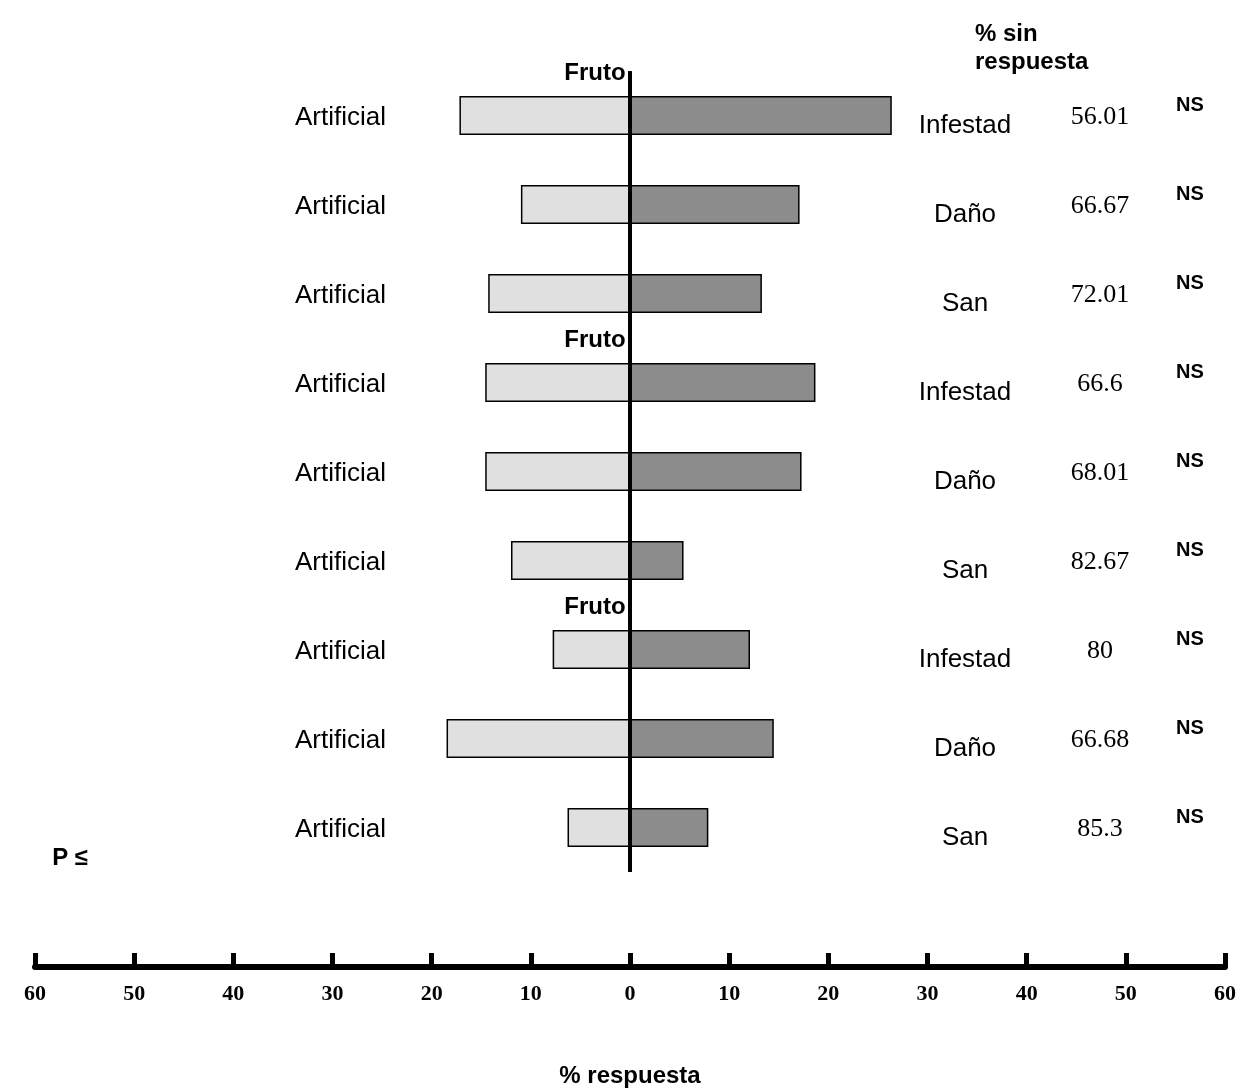 This screenshot has width=1258, height=1091. What do you see at coordinates (630, 992) in the screenshot?
I see `x-tick-label: 0` at bounding box center [630, 992].